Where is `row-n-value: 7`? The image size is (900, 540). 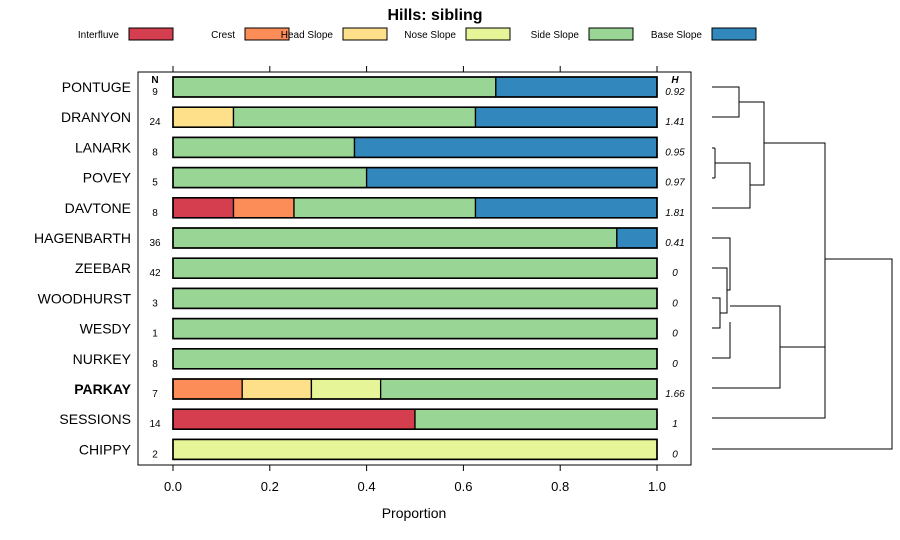
row-n-value: 7 is located at coordinates (155, 394).